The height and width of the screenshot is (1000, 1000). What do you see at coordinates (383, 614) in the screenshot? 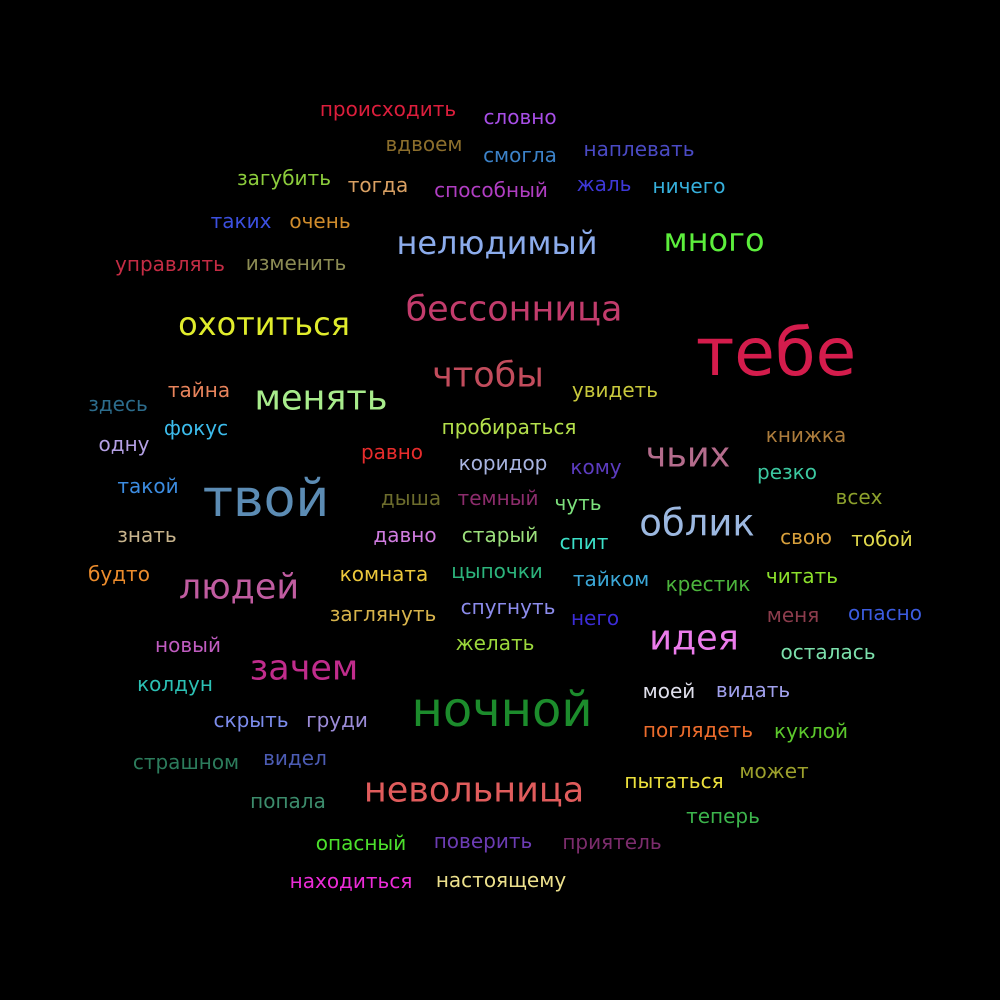
I see `word: заглянуть` at bounding box center [383, 614].